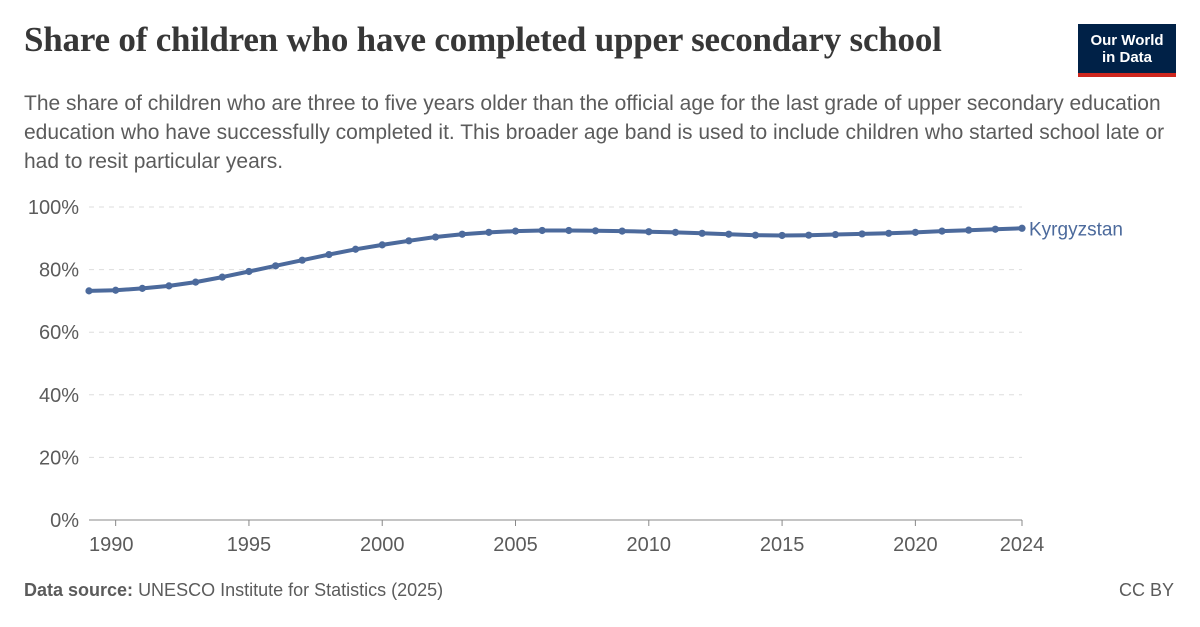 This screenshot has width=1200, height=627. Describe the element at coordinates (79, 590) in the screenshot. I see `data-source-label: Data source:` at that location.